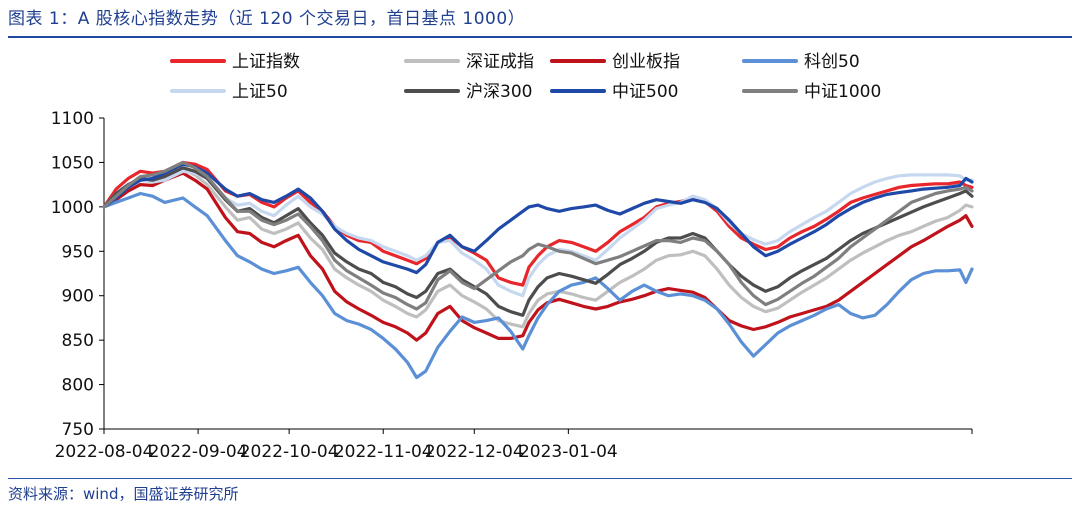  What do you see at coordinates (500, 62) in the screenshot?
I see `legend-label: 深证成指` at bounding box center [500, 62].